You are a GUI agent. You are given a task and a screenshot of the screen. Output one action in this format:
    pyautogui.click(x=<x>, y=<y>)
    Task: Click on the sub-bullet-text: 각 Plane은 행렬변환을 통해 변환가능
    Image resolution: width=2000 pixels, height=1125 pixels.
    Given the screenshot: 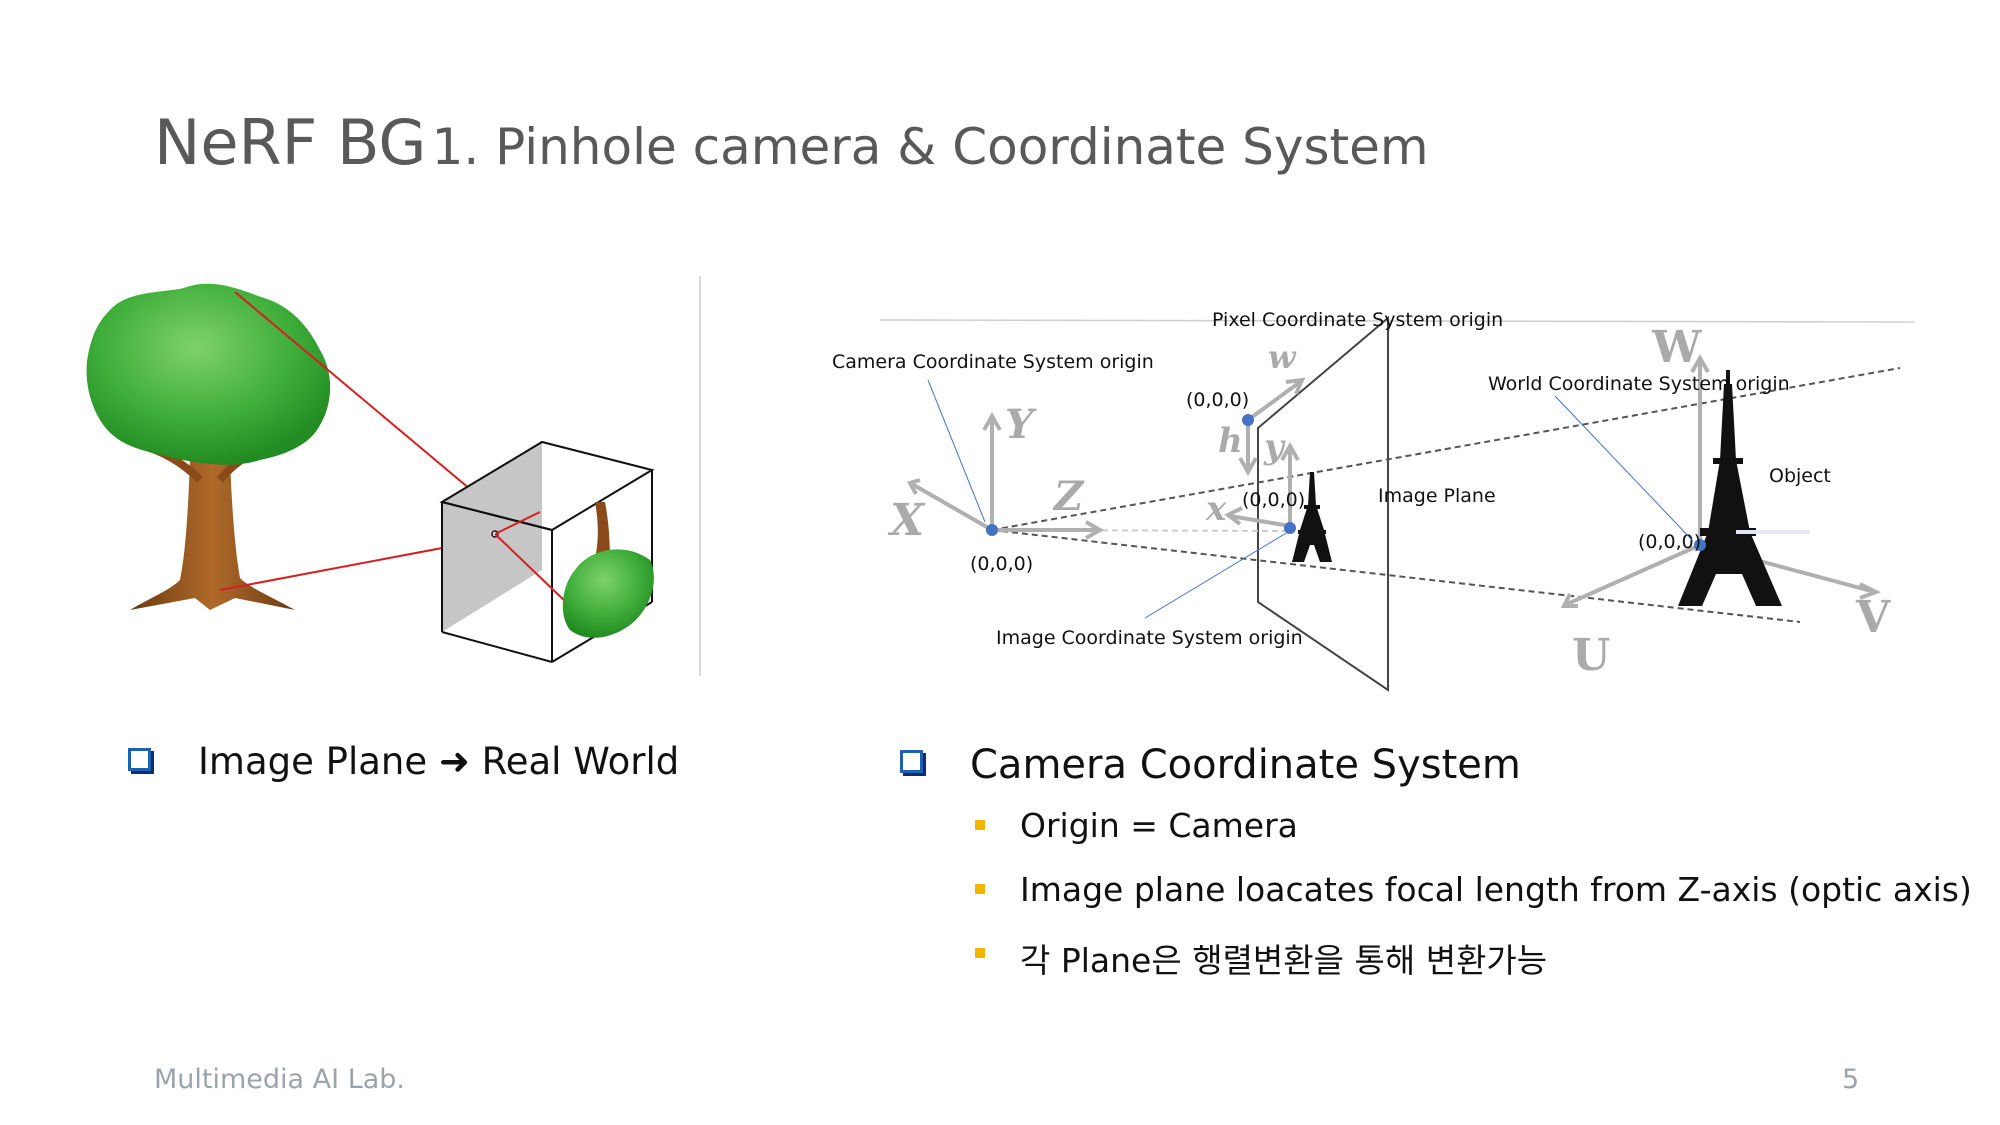 What is the action you would take?
    pyautogui.click(x=1284, y=960)
    